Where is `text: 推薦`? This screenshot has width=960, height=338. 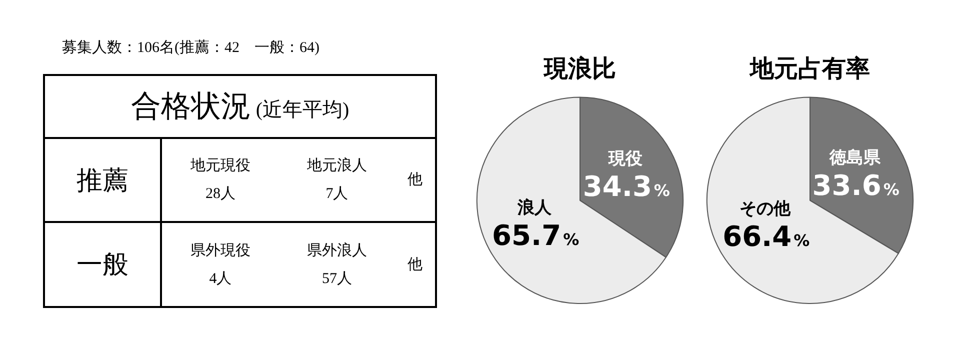 text: 推薦 is located at coordinates (102, 180).